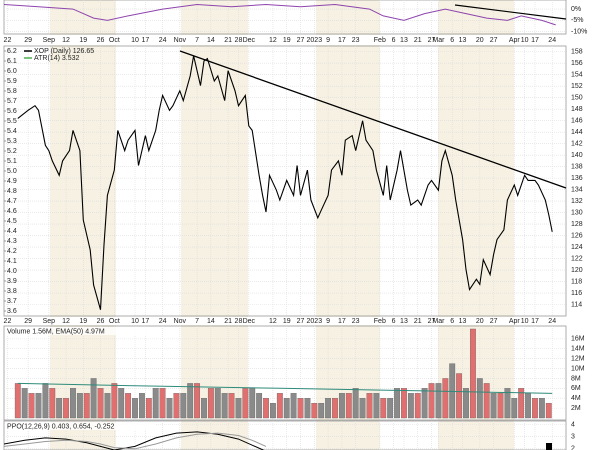 The height and width of the screenshot is (450, 600). What do you see at coordinates (577, 189) in the screenshot?
I see `y-tick-label: 134` at bounding box center [577, 189].